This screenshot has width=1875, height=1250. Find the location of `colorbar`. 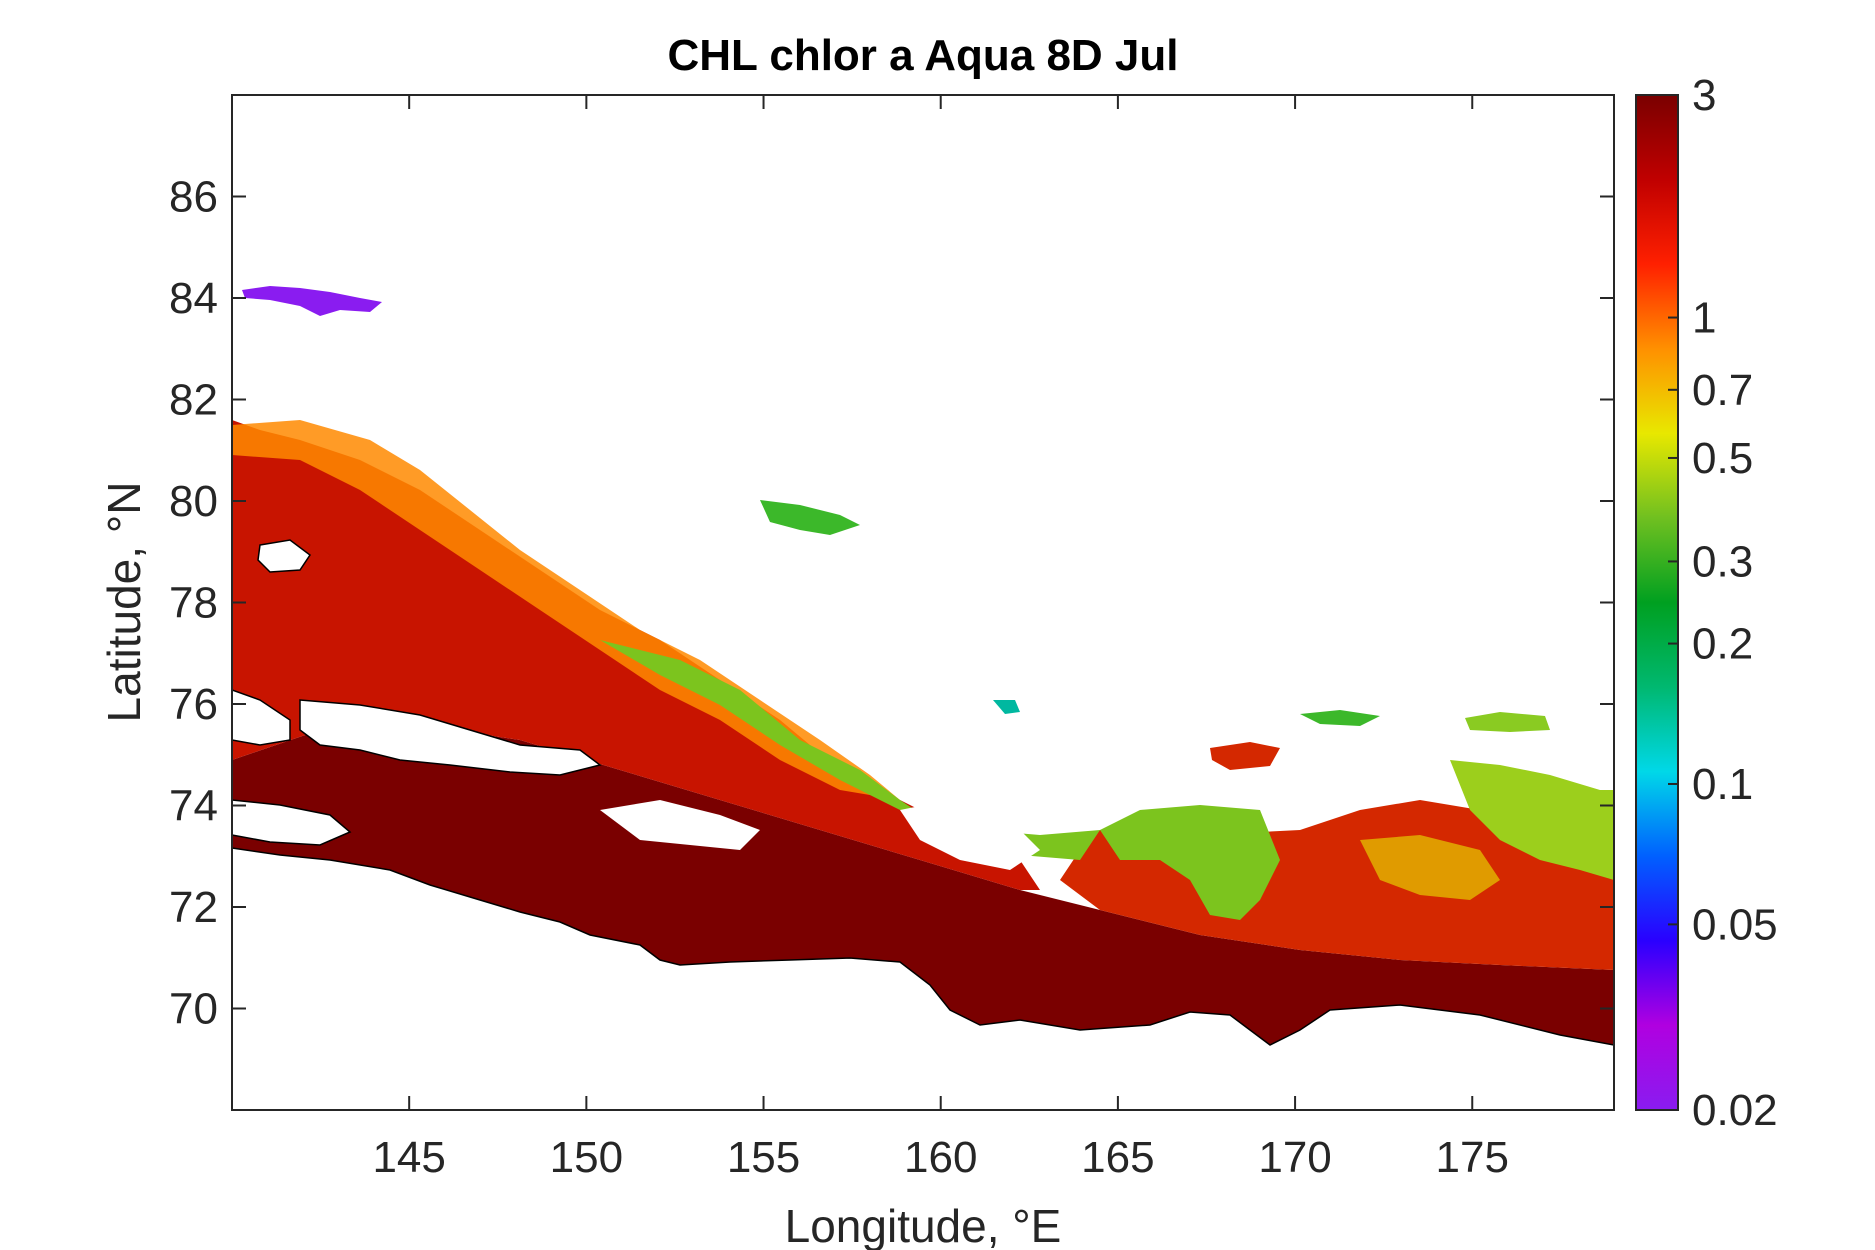

colorbar is located at coordinates (1657, 602).